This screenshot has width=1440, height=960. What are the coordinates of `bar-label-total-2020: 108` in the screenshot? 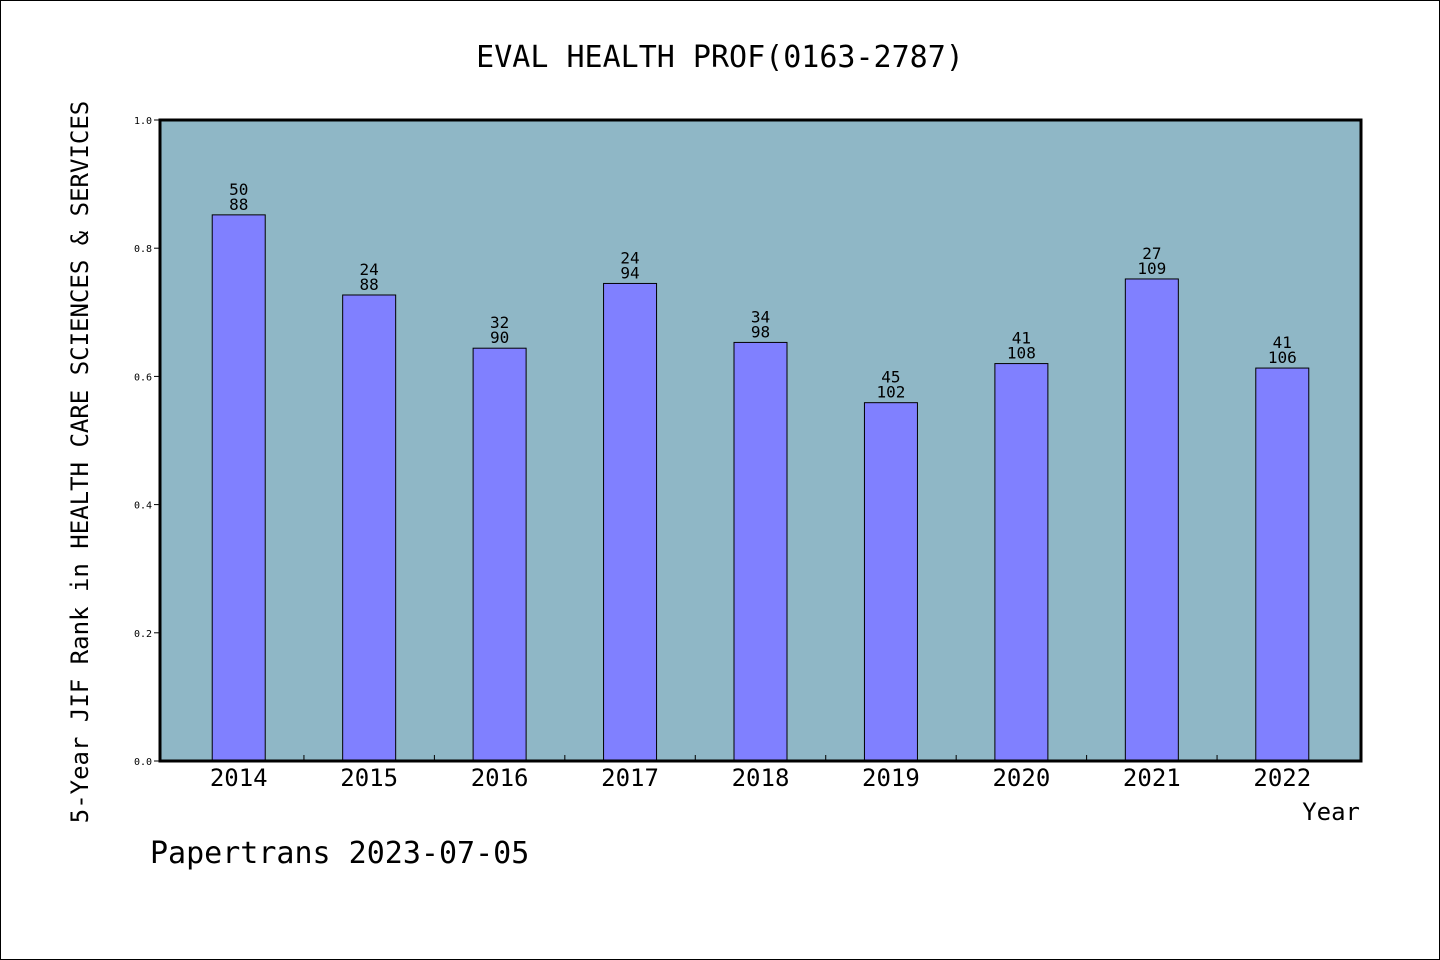 It's located at (1021, 353).